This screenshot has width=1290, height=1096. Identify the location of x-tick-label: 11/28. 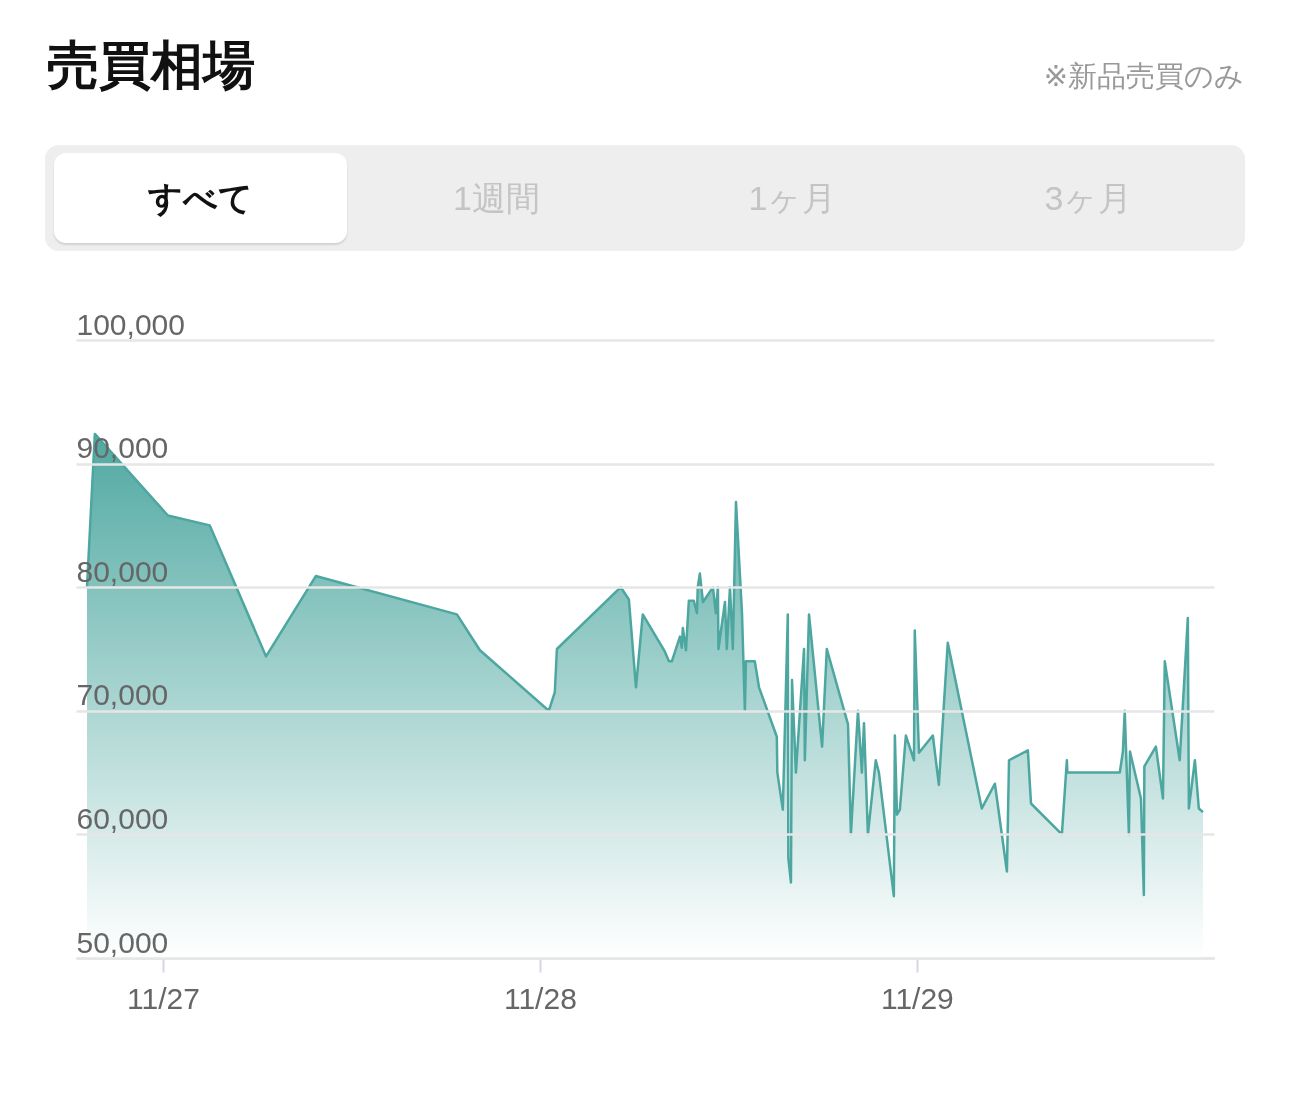
(540, 998).